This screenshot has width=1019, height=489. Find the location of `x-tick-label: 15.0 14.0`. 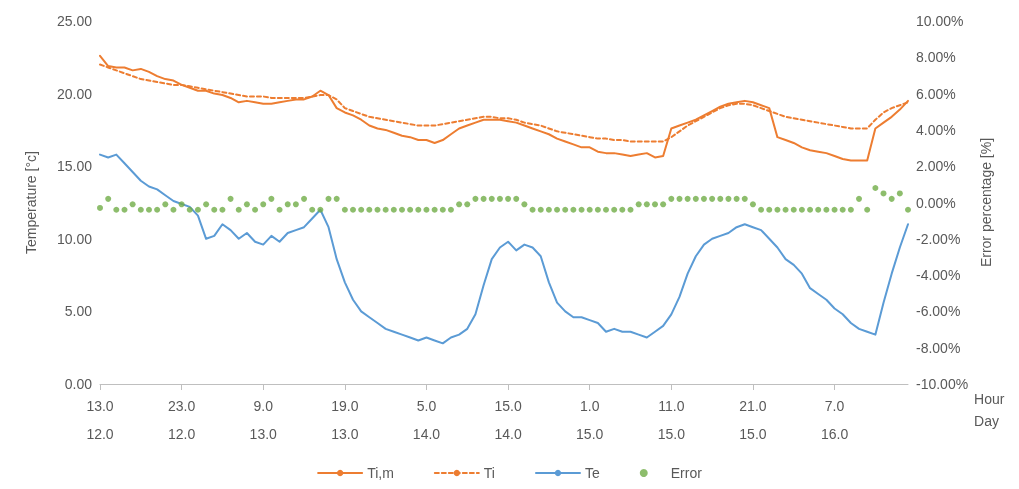

x-tick-label: 15.0 14.0 is located at coordinates (508, 420).